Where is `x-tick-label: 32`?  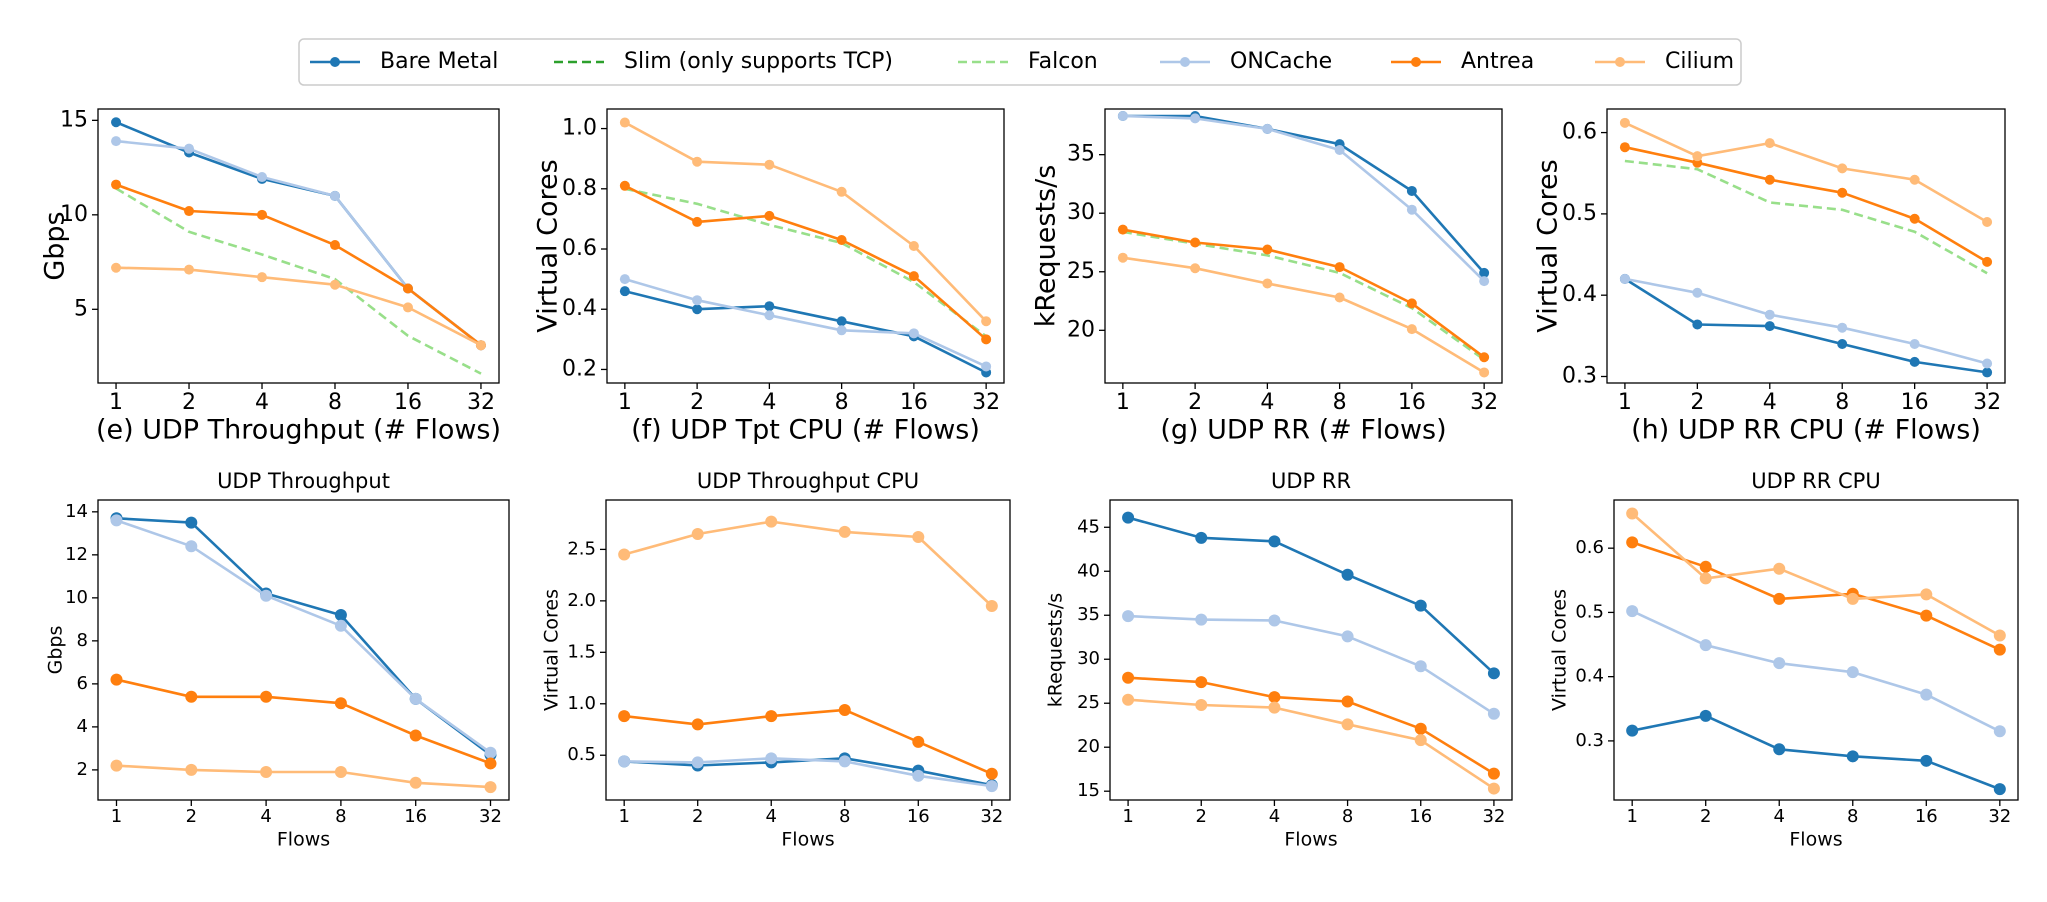
x-tick-label: 32 is located at coordinates (1999, 816).